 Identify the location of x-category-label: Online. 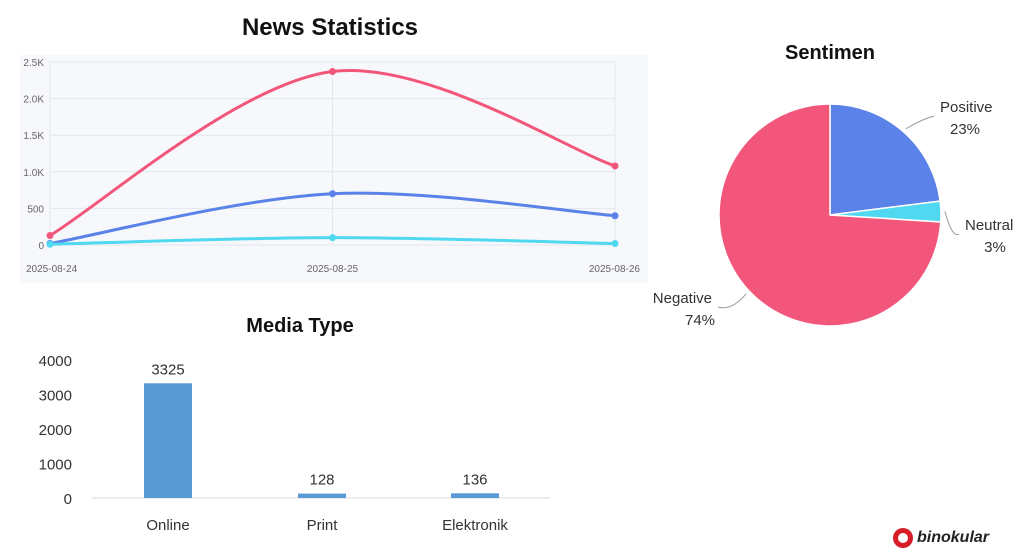
(167, 525).